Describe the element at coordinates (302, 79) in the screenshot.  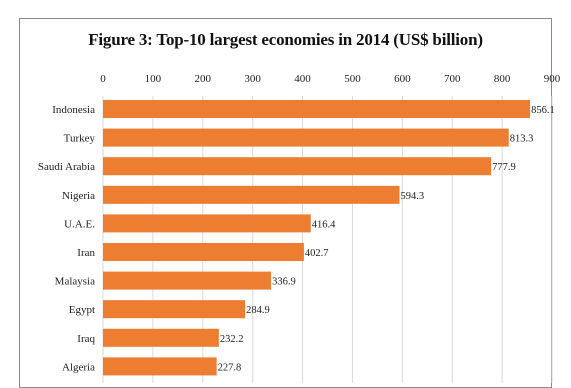
I see `x-tick-label: 400` at that location.